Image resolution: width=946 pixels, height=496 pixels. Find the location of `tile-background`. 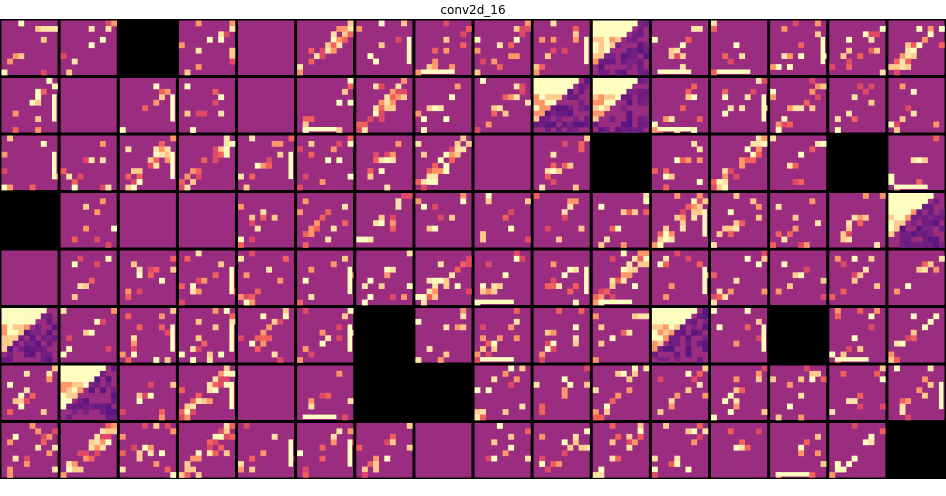

tile-background is located at coordinates (325, 392).